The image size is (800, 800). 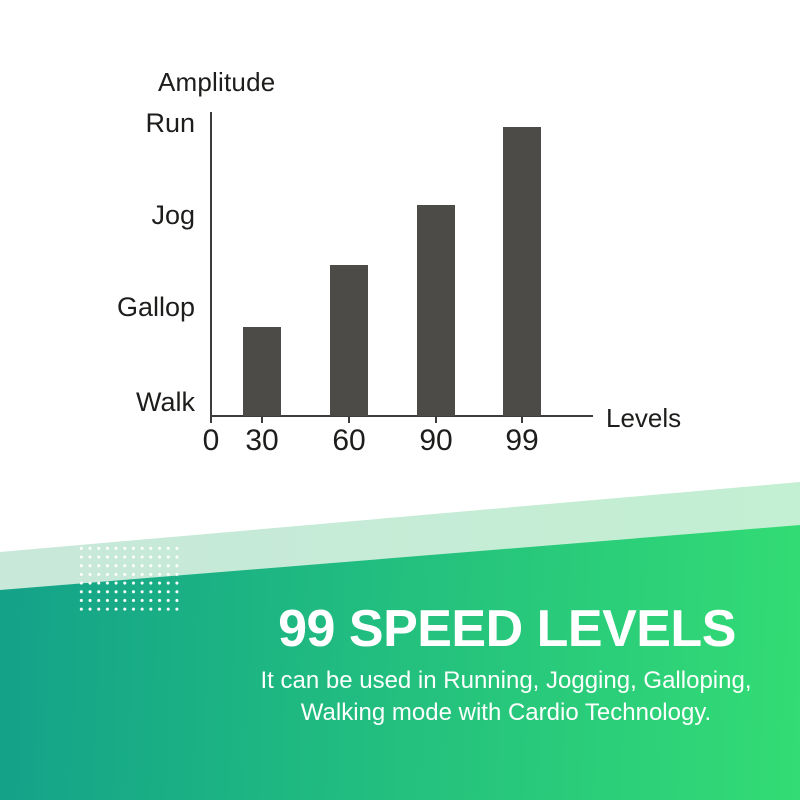 What do you see at coordinates (217, 82) in the screenshot?
I see `chart-title: Amplitude` at bounding box center [217, 82].